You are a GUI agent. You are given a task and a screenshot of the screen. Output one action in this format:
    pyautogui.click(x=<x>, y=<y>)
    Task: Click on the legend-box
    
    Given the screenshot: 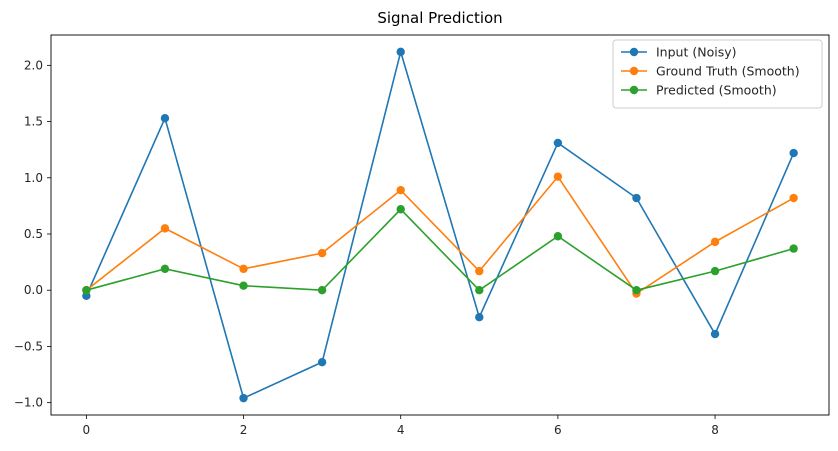 What is the action you would take?
    pyautogui.click(x=717, y=74)
    